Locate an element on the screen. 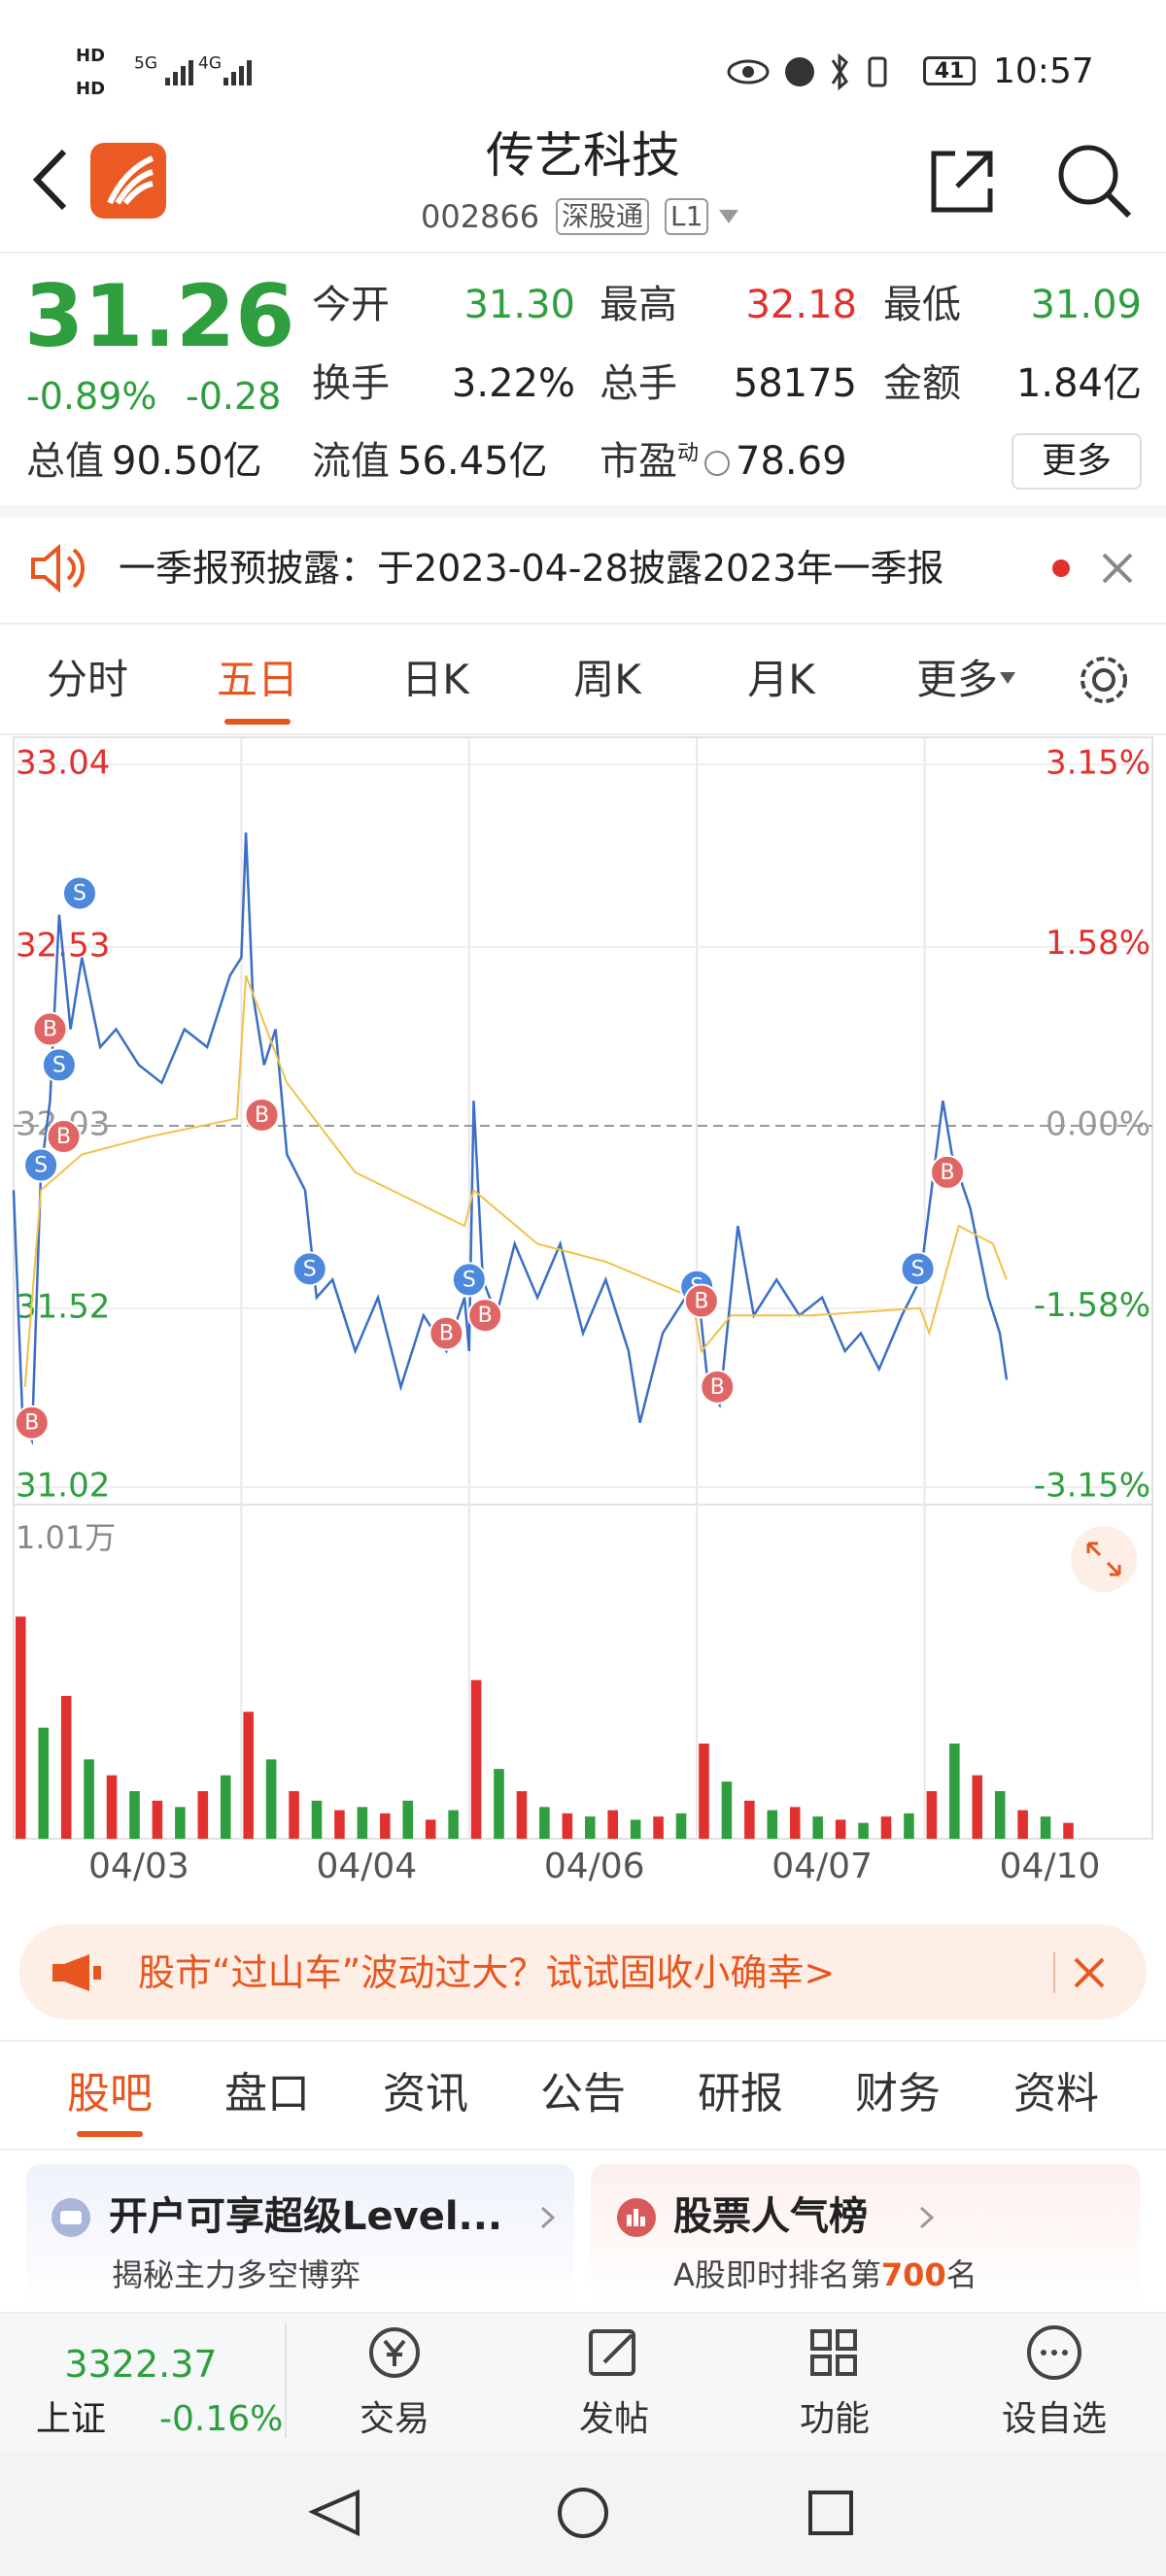 This screenshot has width=1166, height=2576. expand-button-icon is located at coordinates (1103, 1559).